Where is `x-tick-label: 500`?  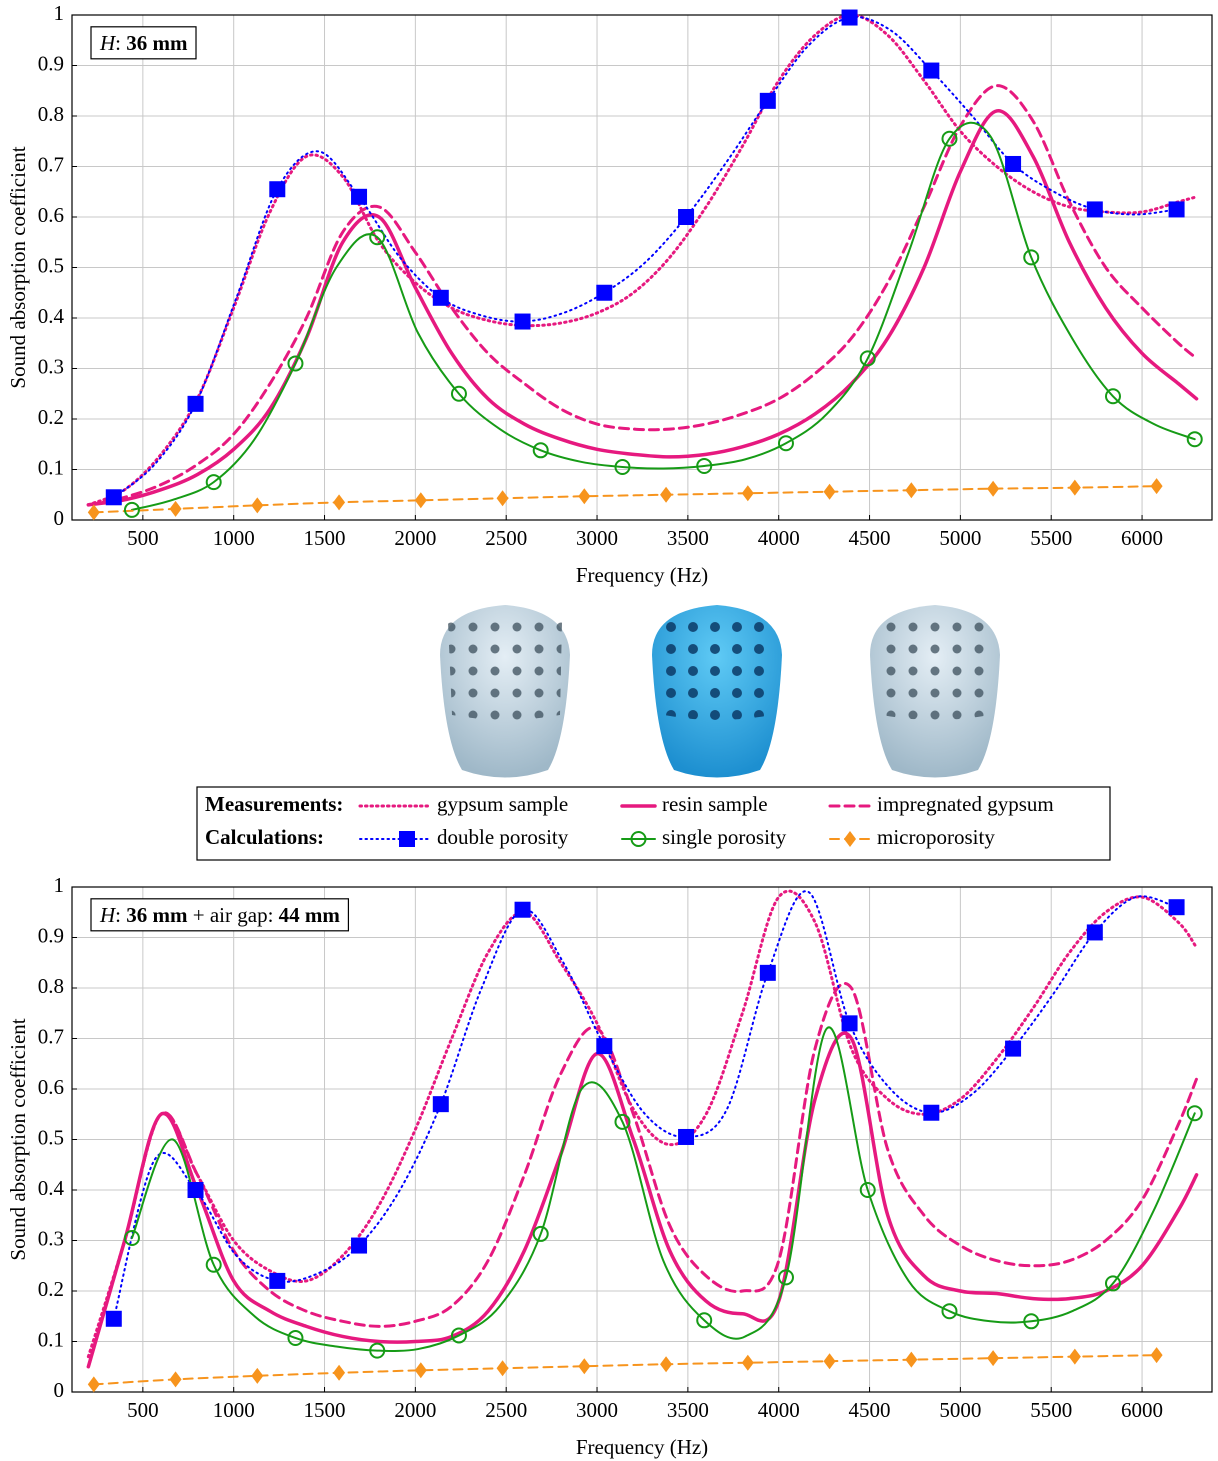
x-tick-label: 500 is located at coordinates (143, 1410).